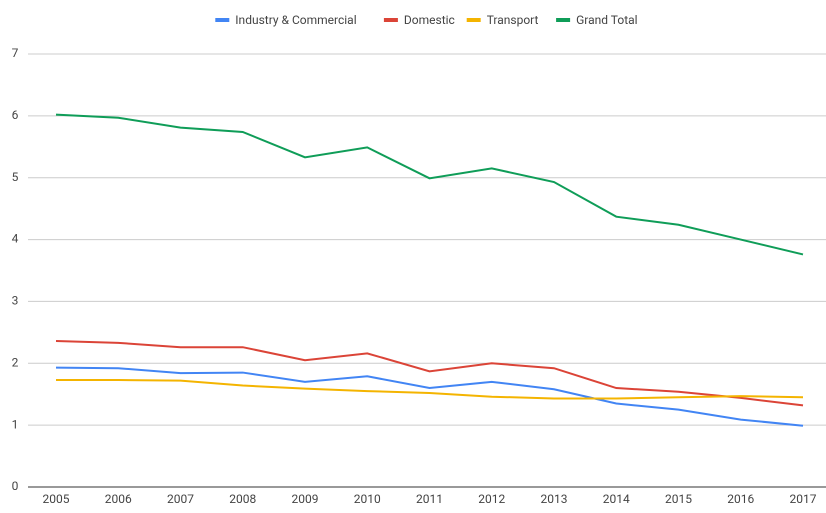  What do you see at coordinates (15, 486) in the screenshot?
I see `y-tick-label: 0` at bounding box center [15, 486].